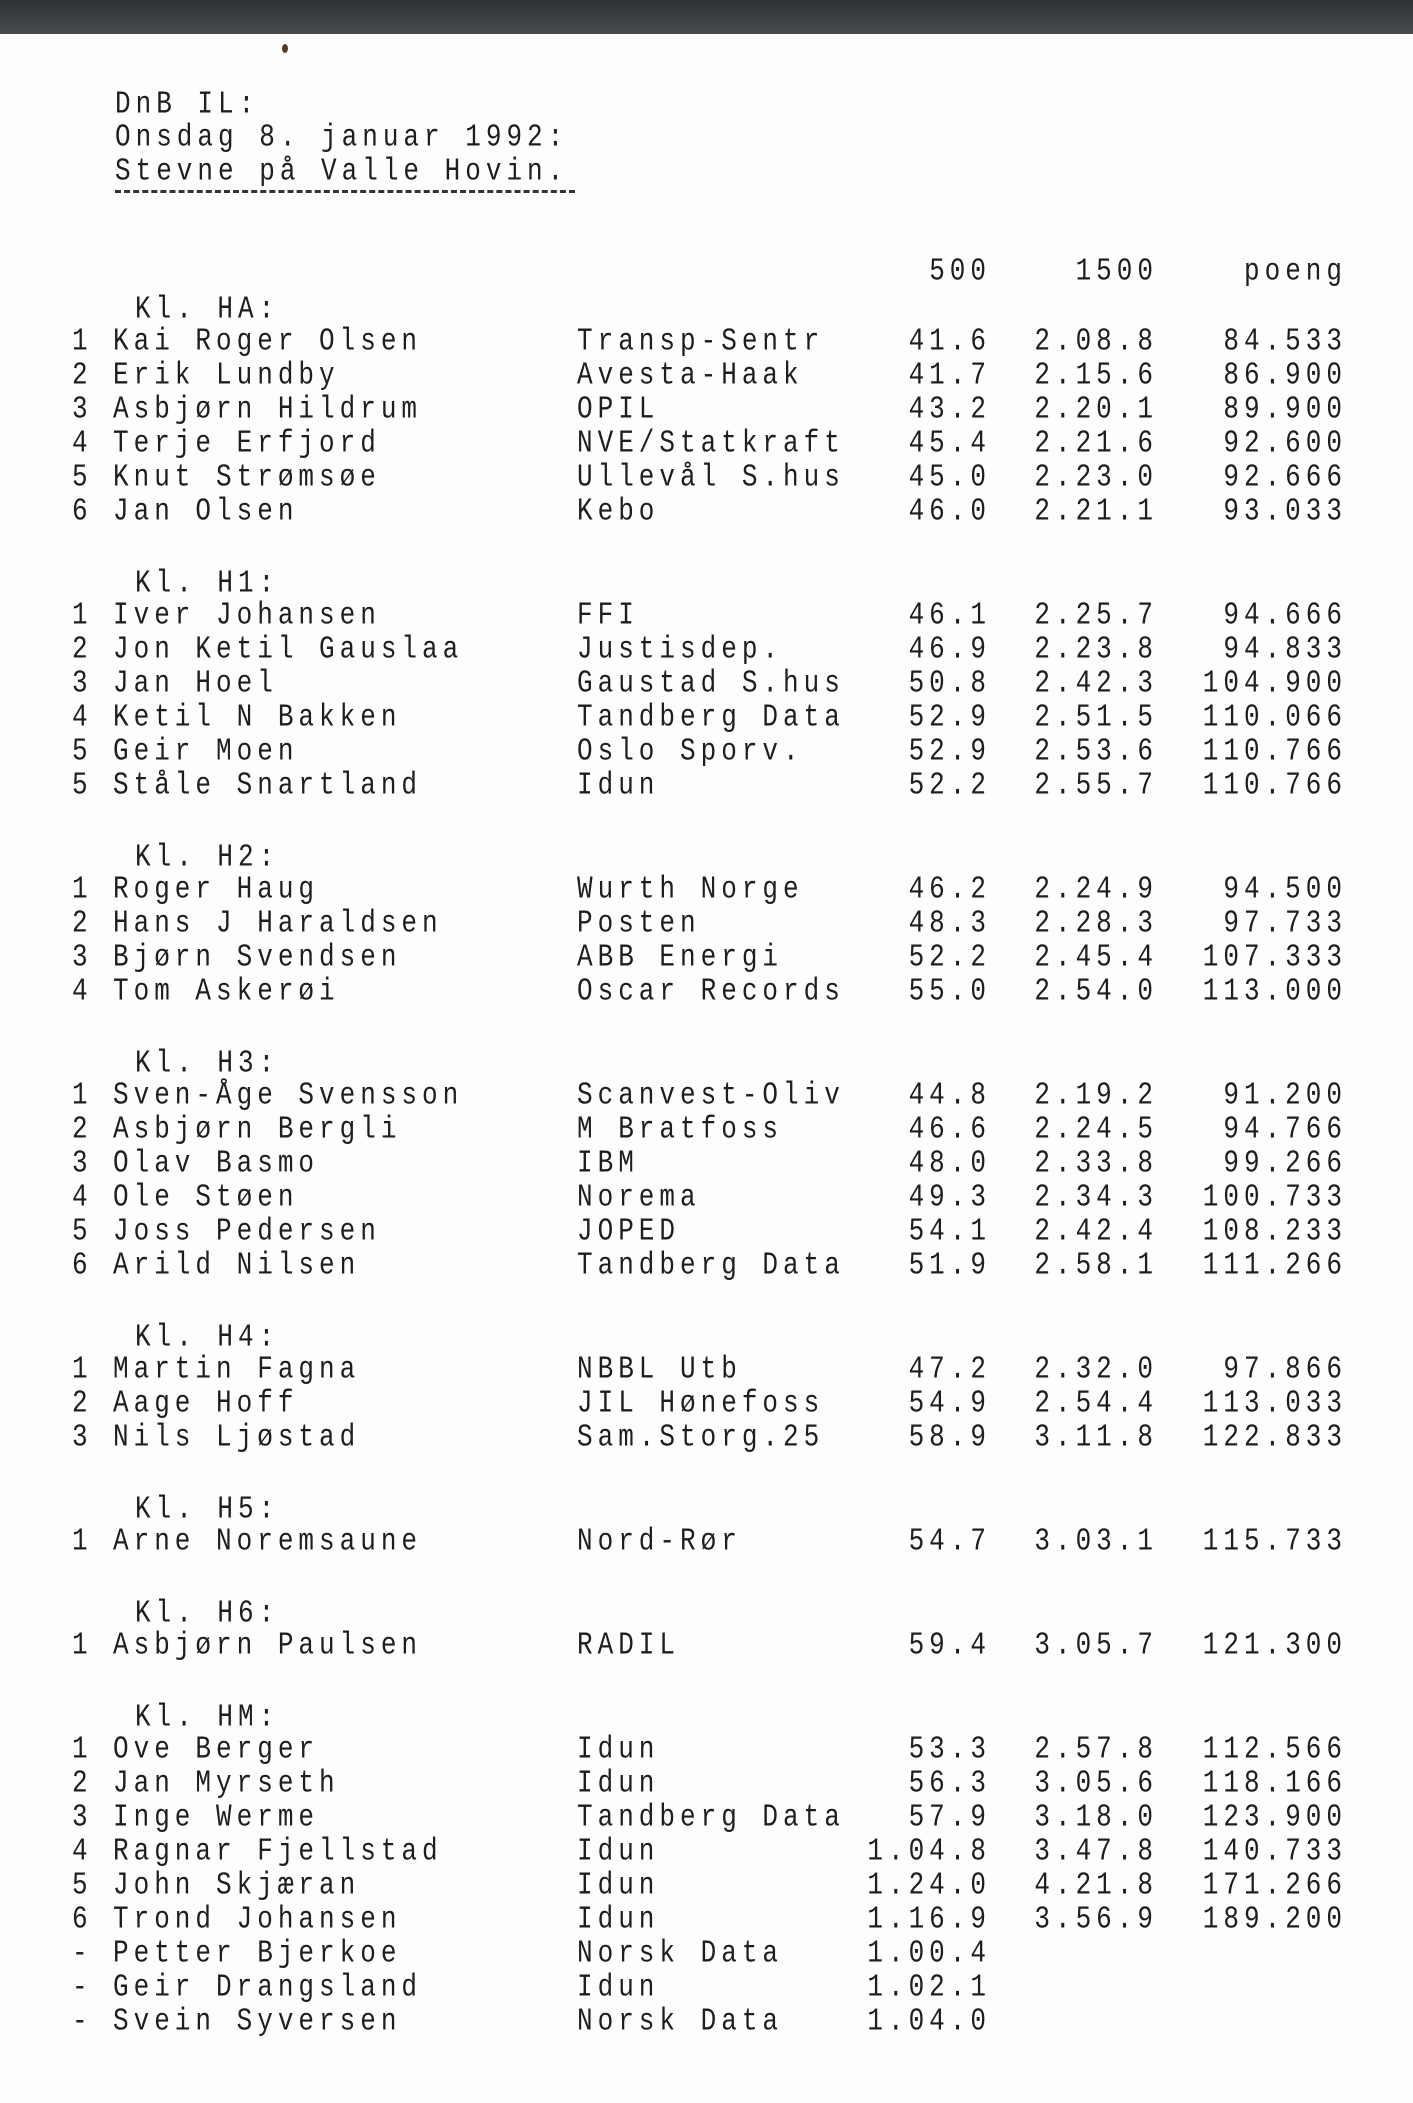  I want to click on ink-spot, so click(285, 48).